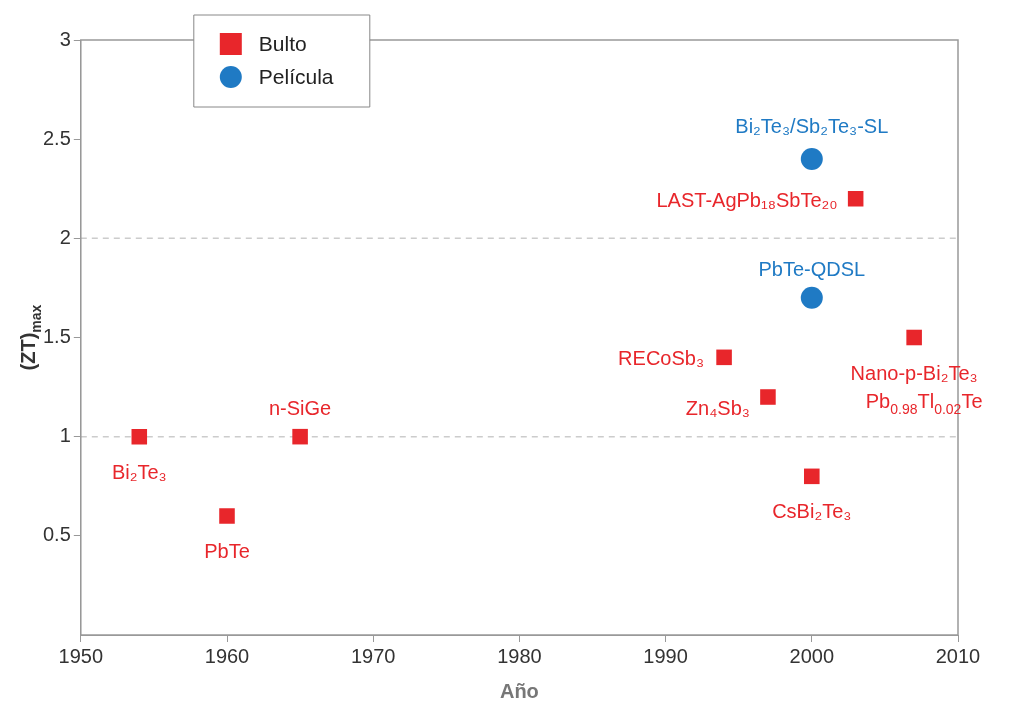 Image resolution: width=1013 pixels, height=713 pixels. I want to click on annotation: Nano-p-Bi₂Te₃, so click(914, 372).